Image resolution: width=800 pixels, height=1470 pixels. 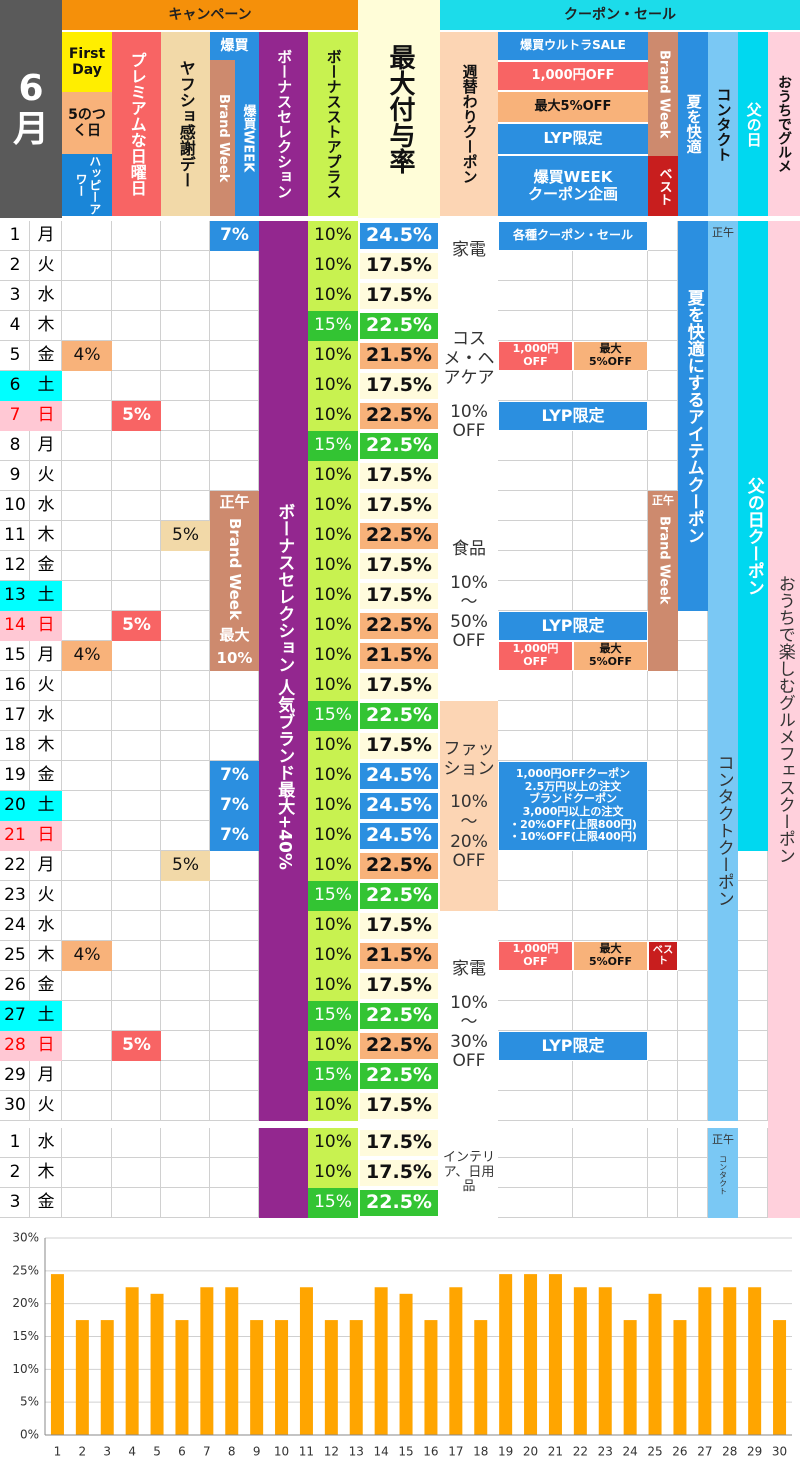 I want to click on bw-coupon: 爆買WEEK クーポン企画, so click(x=573, y=186).